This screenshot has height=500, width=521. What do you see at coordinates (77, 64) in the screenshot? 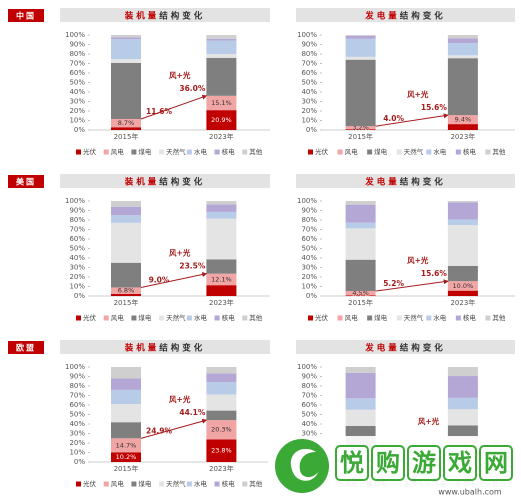
I see `y-tick-label: 70%` at bounding box center [77, 64].